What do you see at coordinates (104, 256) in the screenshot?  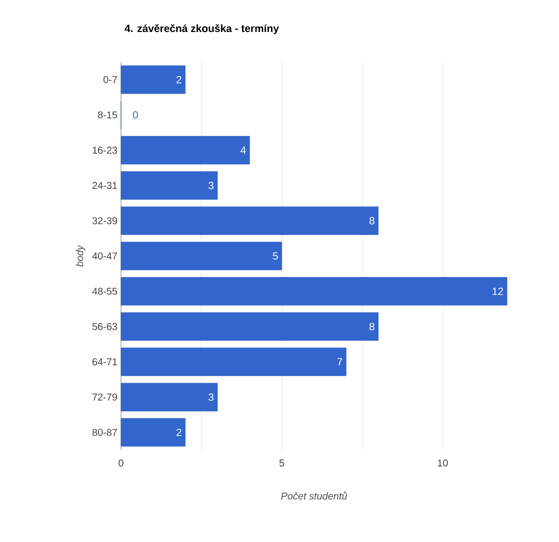 I see `y-tick-label: 40-47` at bounding box center [104, 256].